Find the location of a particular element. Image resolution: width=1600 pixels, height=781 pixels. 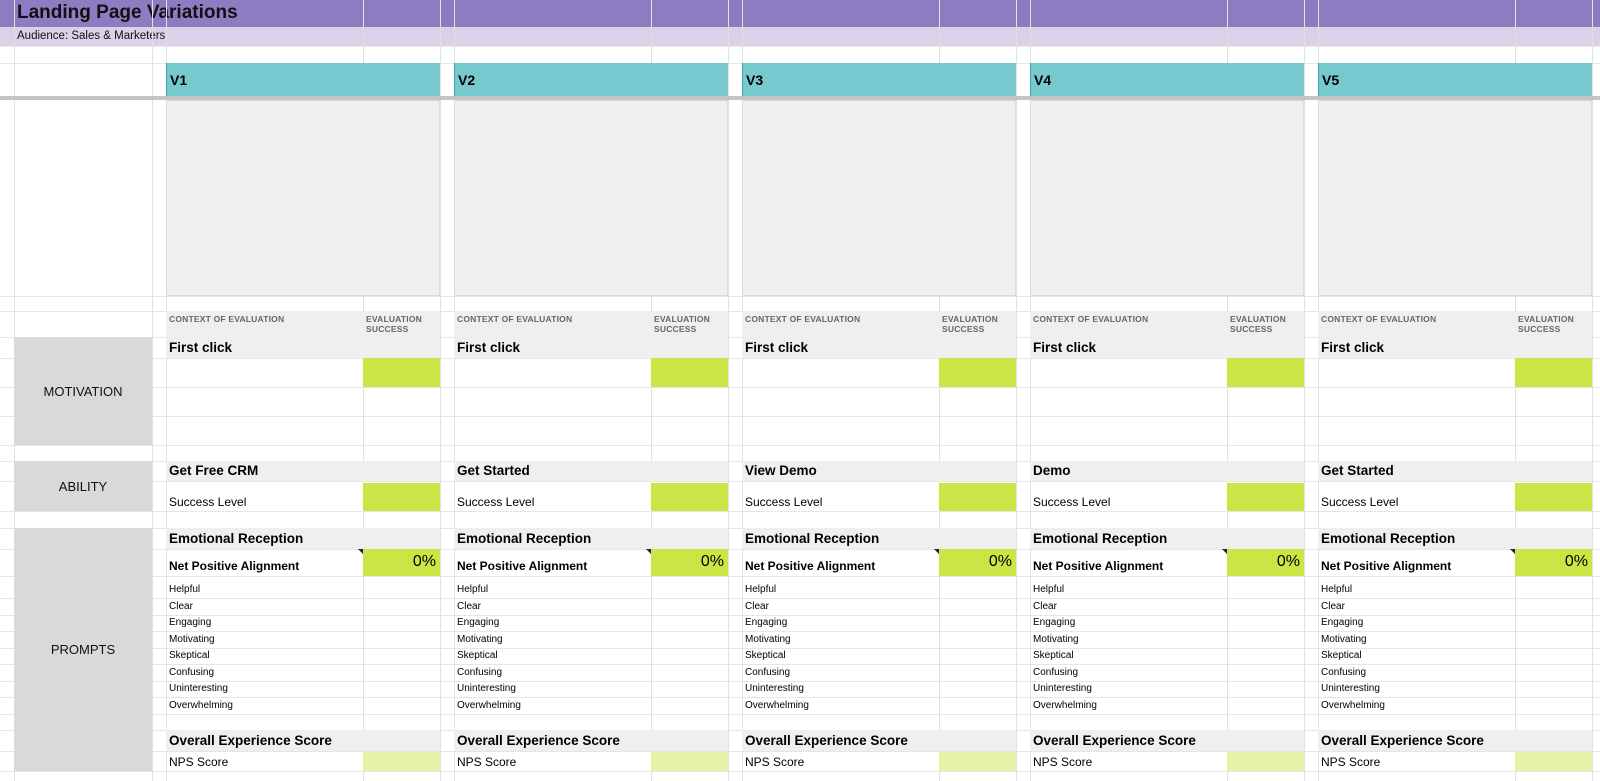

ability-title: Demo is located at coordinates (1052, 470).